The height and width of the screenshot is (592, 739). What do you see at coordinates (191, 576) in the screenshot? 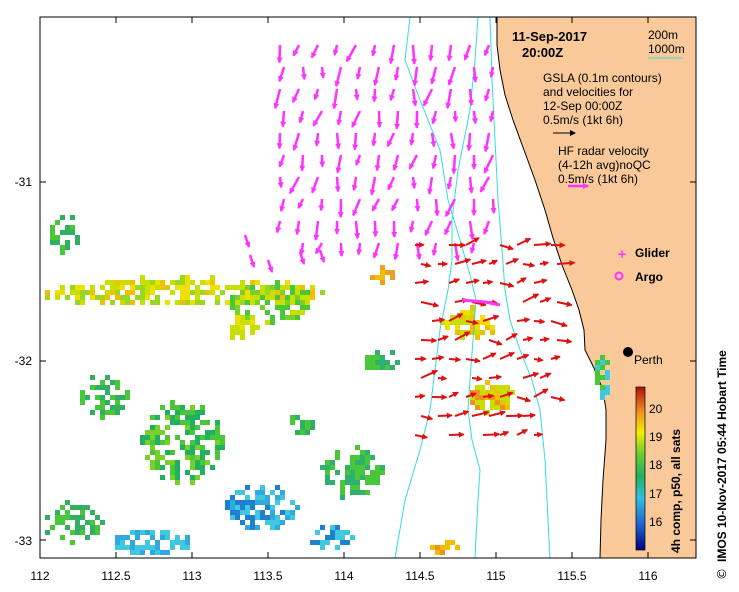
I see `x-tick-label: 113` at bounding box center [191, 576].